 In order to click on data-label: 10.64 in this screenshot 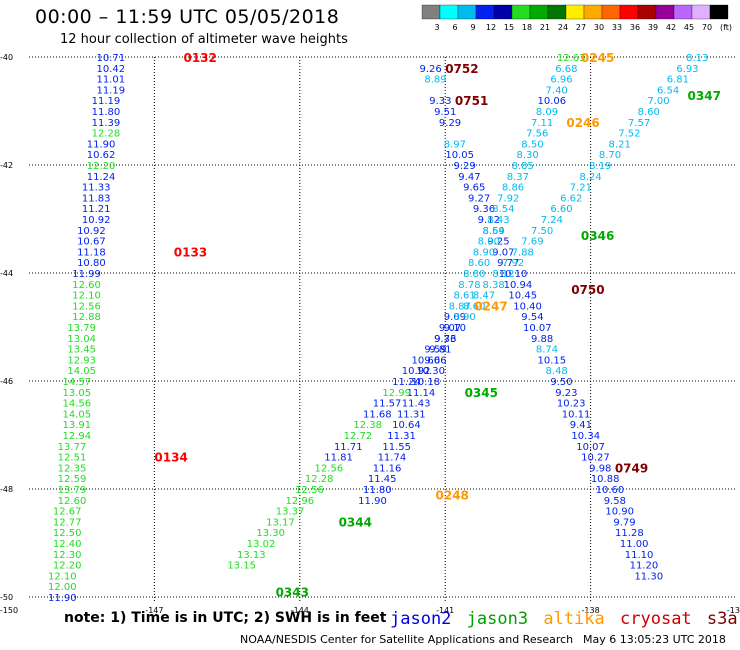, I will do `click(406, 425)`.